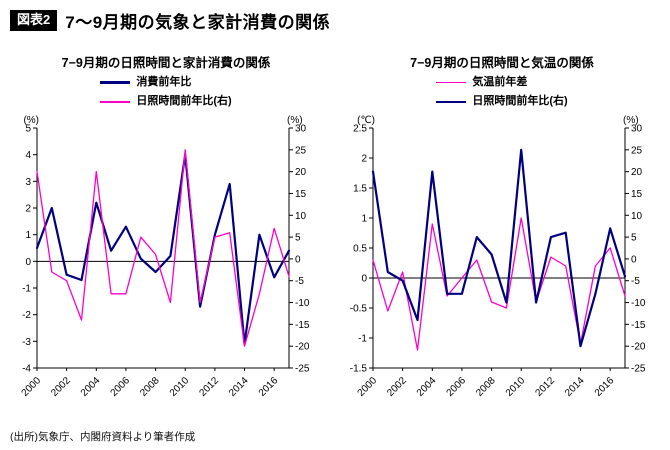  What do you see at coordinates (360, 249) in the screenshot?
I see `y-tick-label-left: 0.5` at bounding box center [360, 249].